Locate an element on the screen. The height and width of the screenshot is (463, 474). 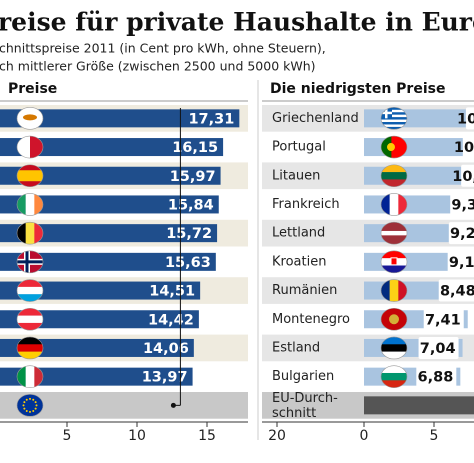
value-label: 9,30 is located at coordinates (462, 205).